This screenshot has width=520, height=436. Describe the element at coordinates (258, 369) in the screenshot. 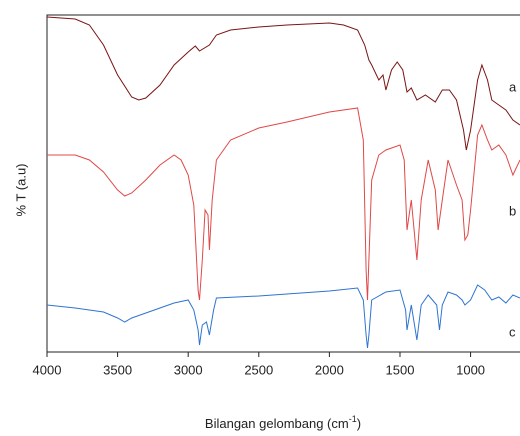

I see `x-tick-label: 2500` at that location.